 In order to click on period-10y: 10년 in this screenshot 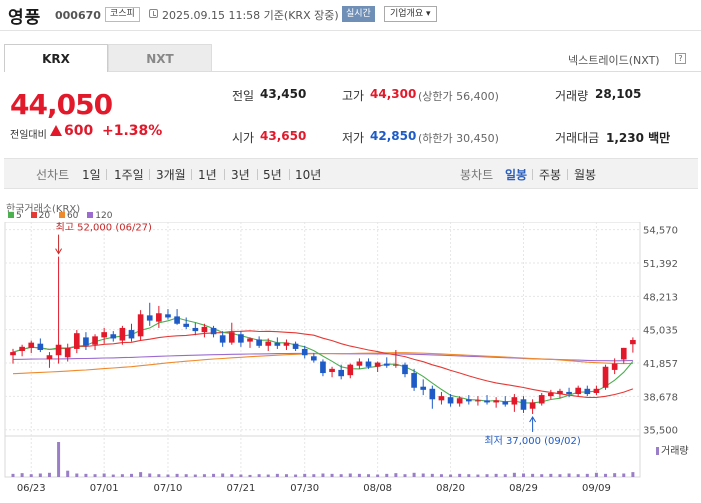, I will do `click(308, 175)`.